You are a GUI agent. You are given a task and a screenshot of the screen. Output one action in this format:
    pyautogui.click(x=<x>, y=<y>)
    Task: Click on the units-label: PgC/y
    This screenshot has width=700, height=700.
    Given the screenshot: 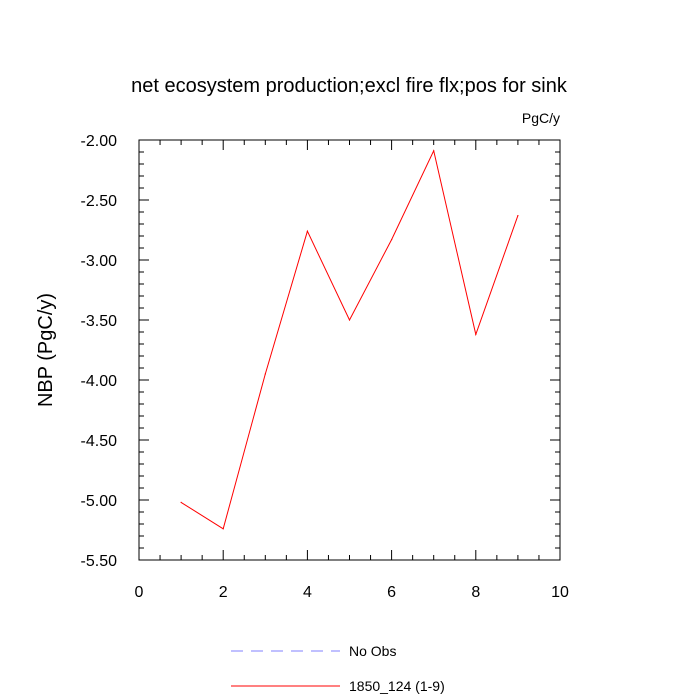 What is the action you would take?
    pyautogui.click(x=541, y=118)
    